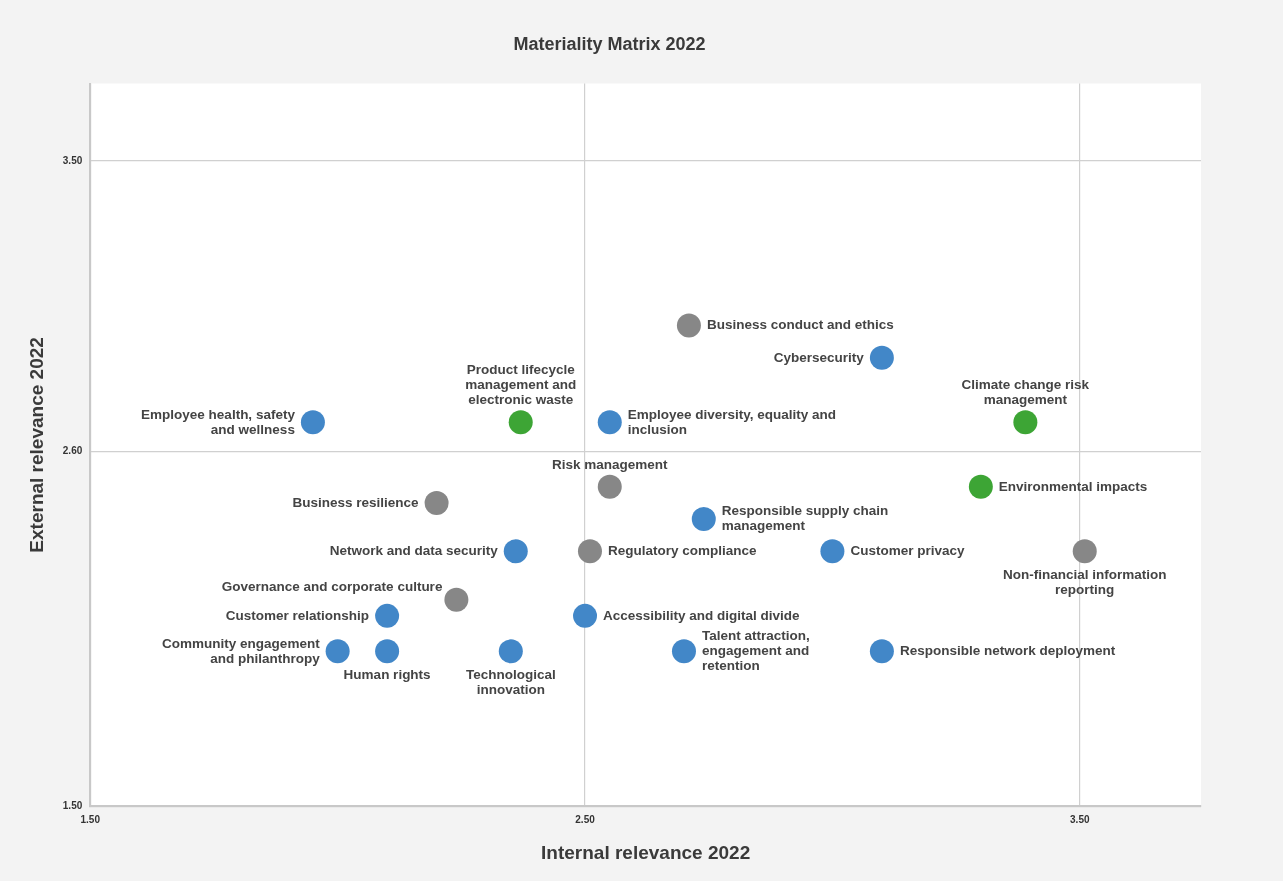  What do you see at coordinates (356, 502) in the screenshot?
I see `annotation: Business resilience` at bounding box center [356, 502].